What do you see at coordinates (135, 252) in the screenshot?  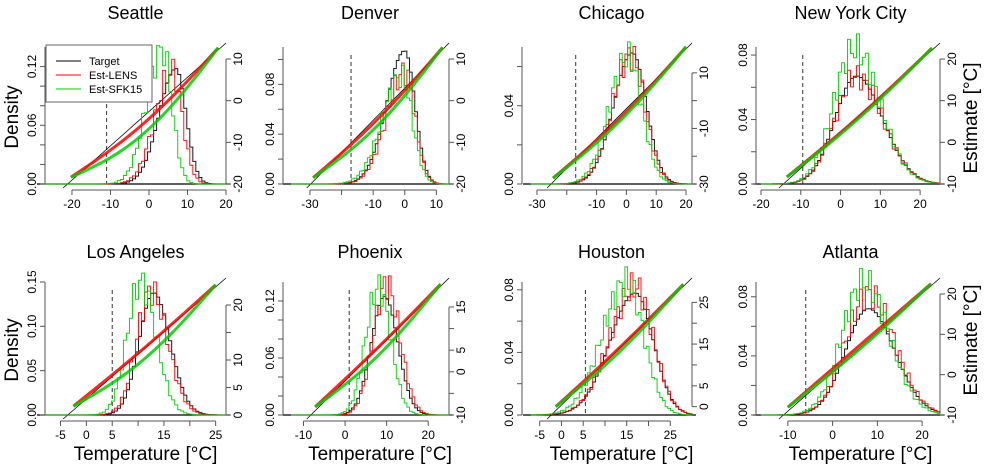 I see `panel-title: Los Angeles` at bounding box center [135, 252].